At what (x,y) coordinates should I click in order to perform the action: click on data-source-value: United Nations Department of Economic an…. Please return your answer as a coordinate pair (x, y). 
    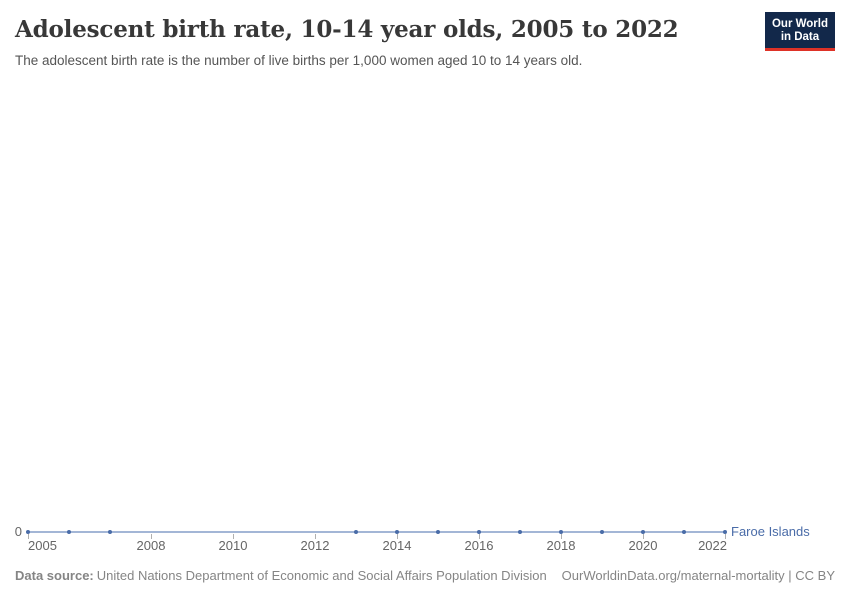
    Looking at the image, I should click on (321, 575).